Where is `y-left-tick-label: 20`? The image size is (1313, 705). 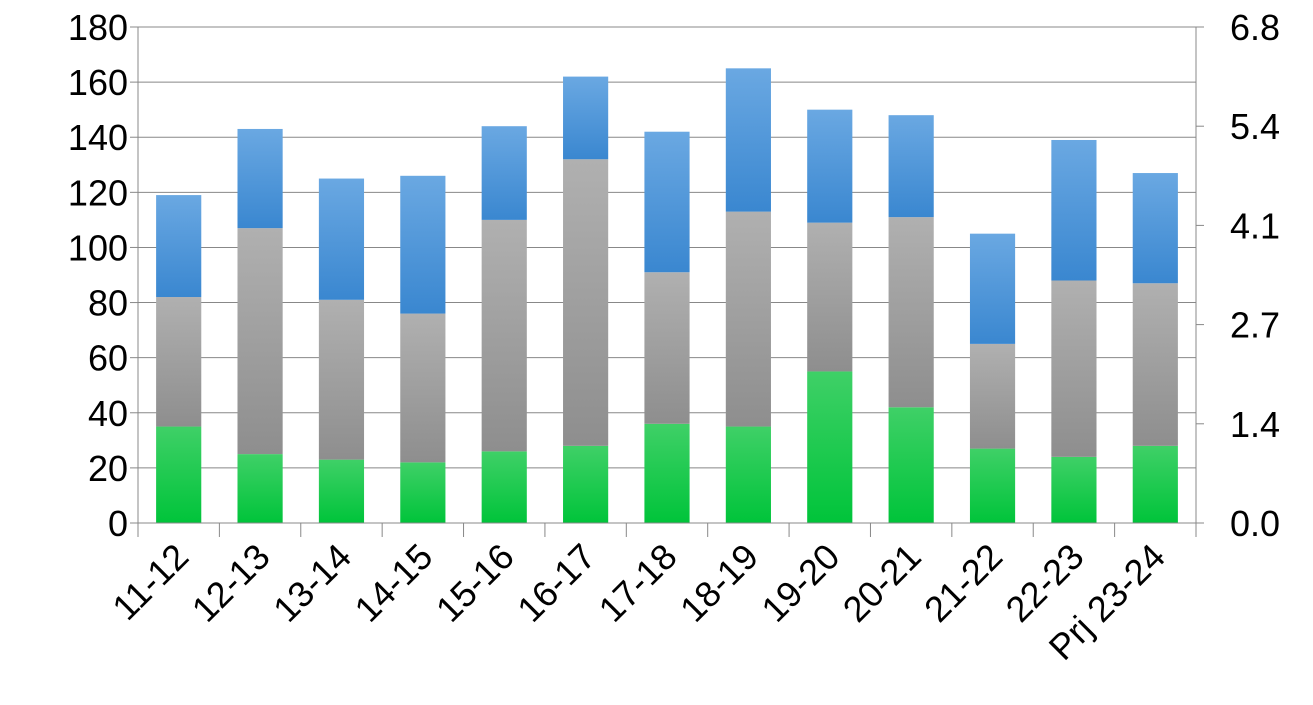 y-left-tick-label: 20 is located at coordinates (108, 468).